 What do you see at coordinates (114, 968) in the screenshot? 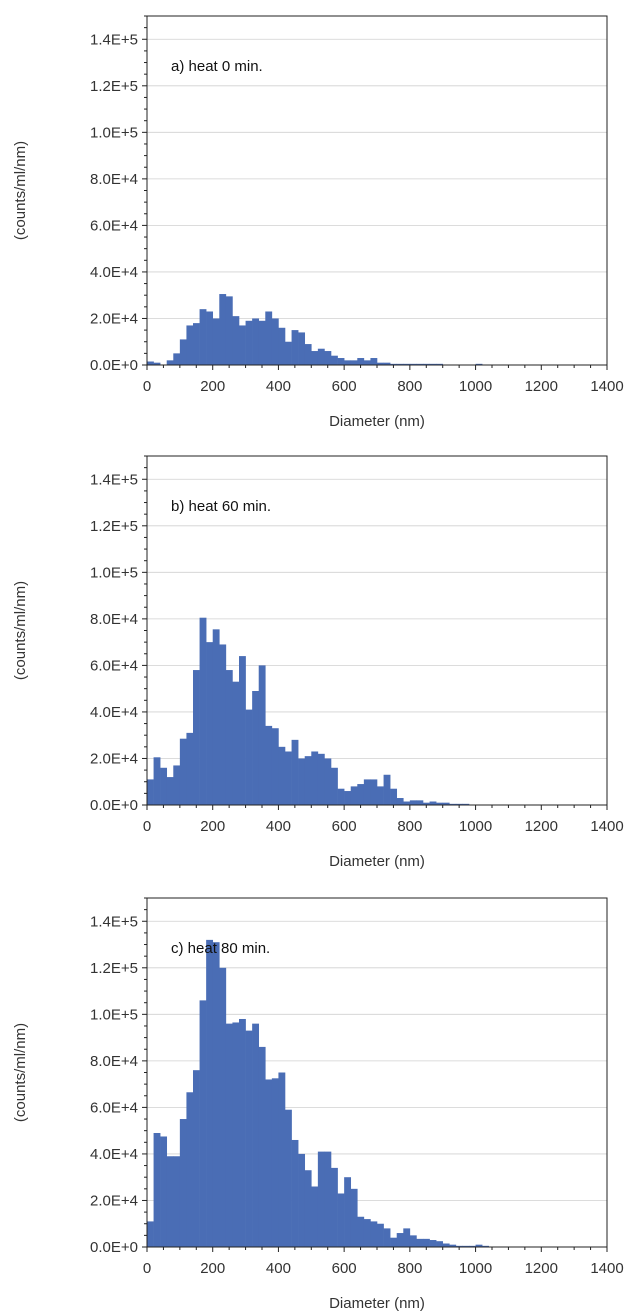
I see `y-tick-label: 1.2E+5` at bounding box center [114, 968].